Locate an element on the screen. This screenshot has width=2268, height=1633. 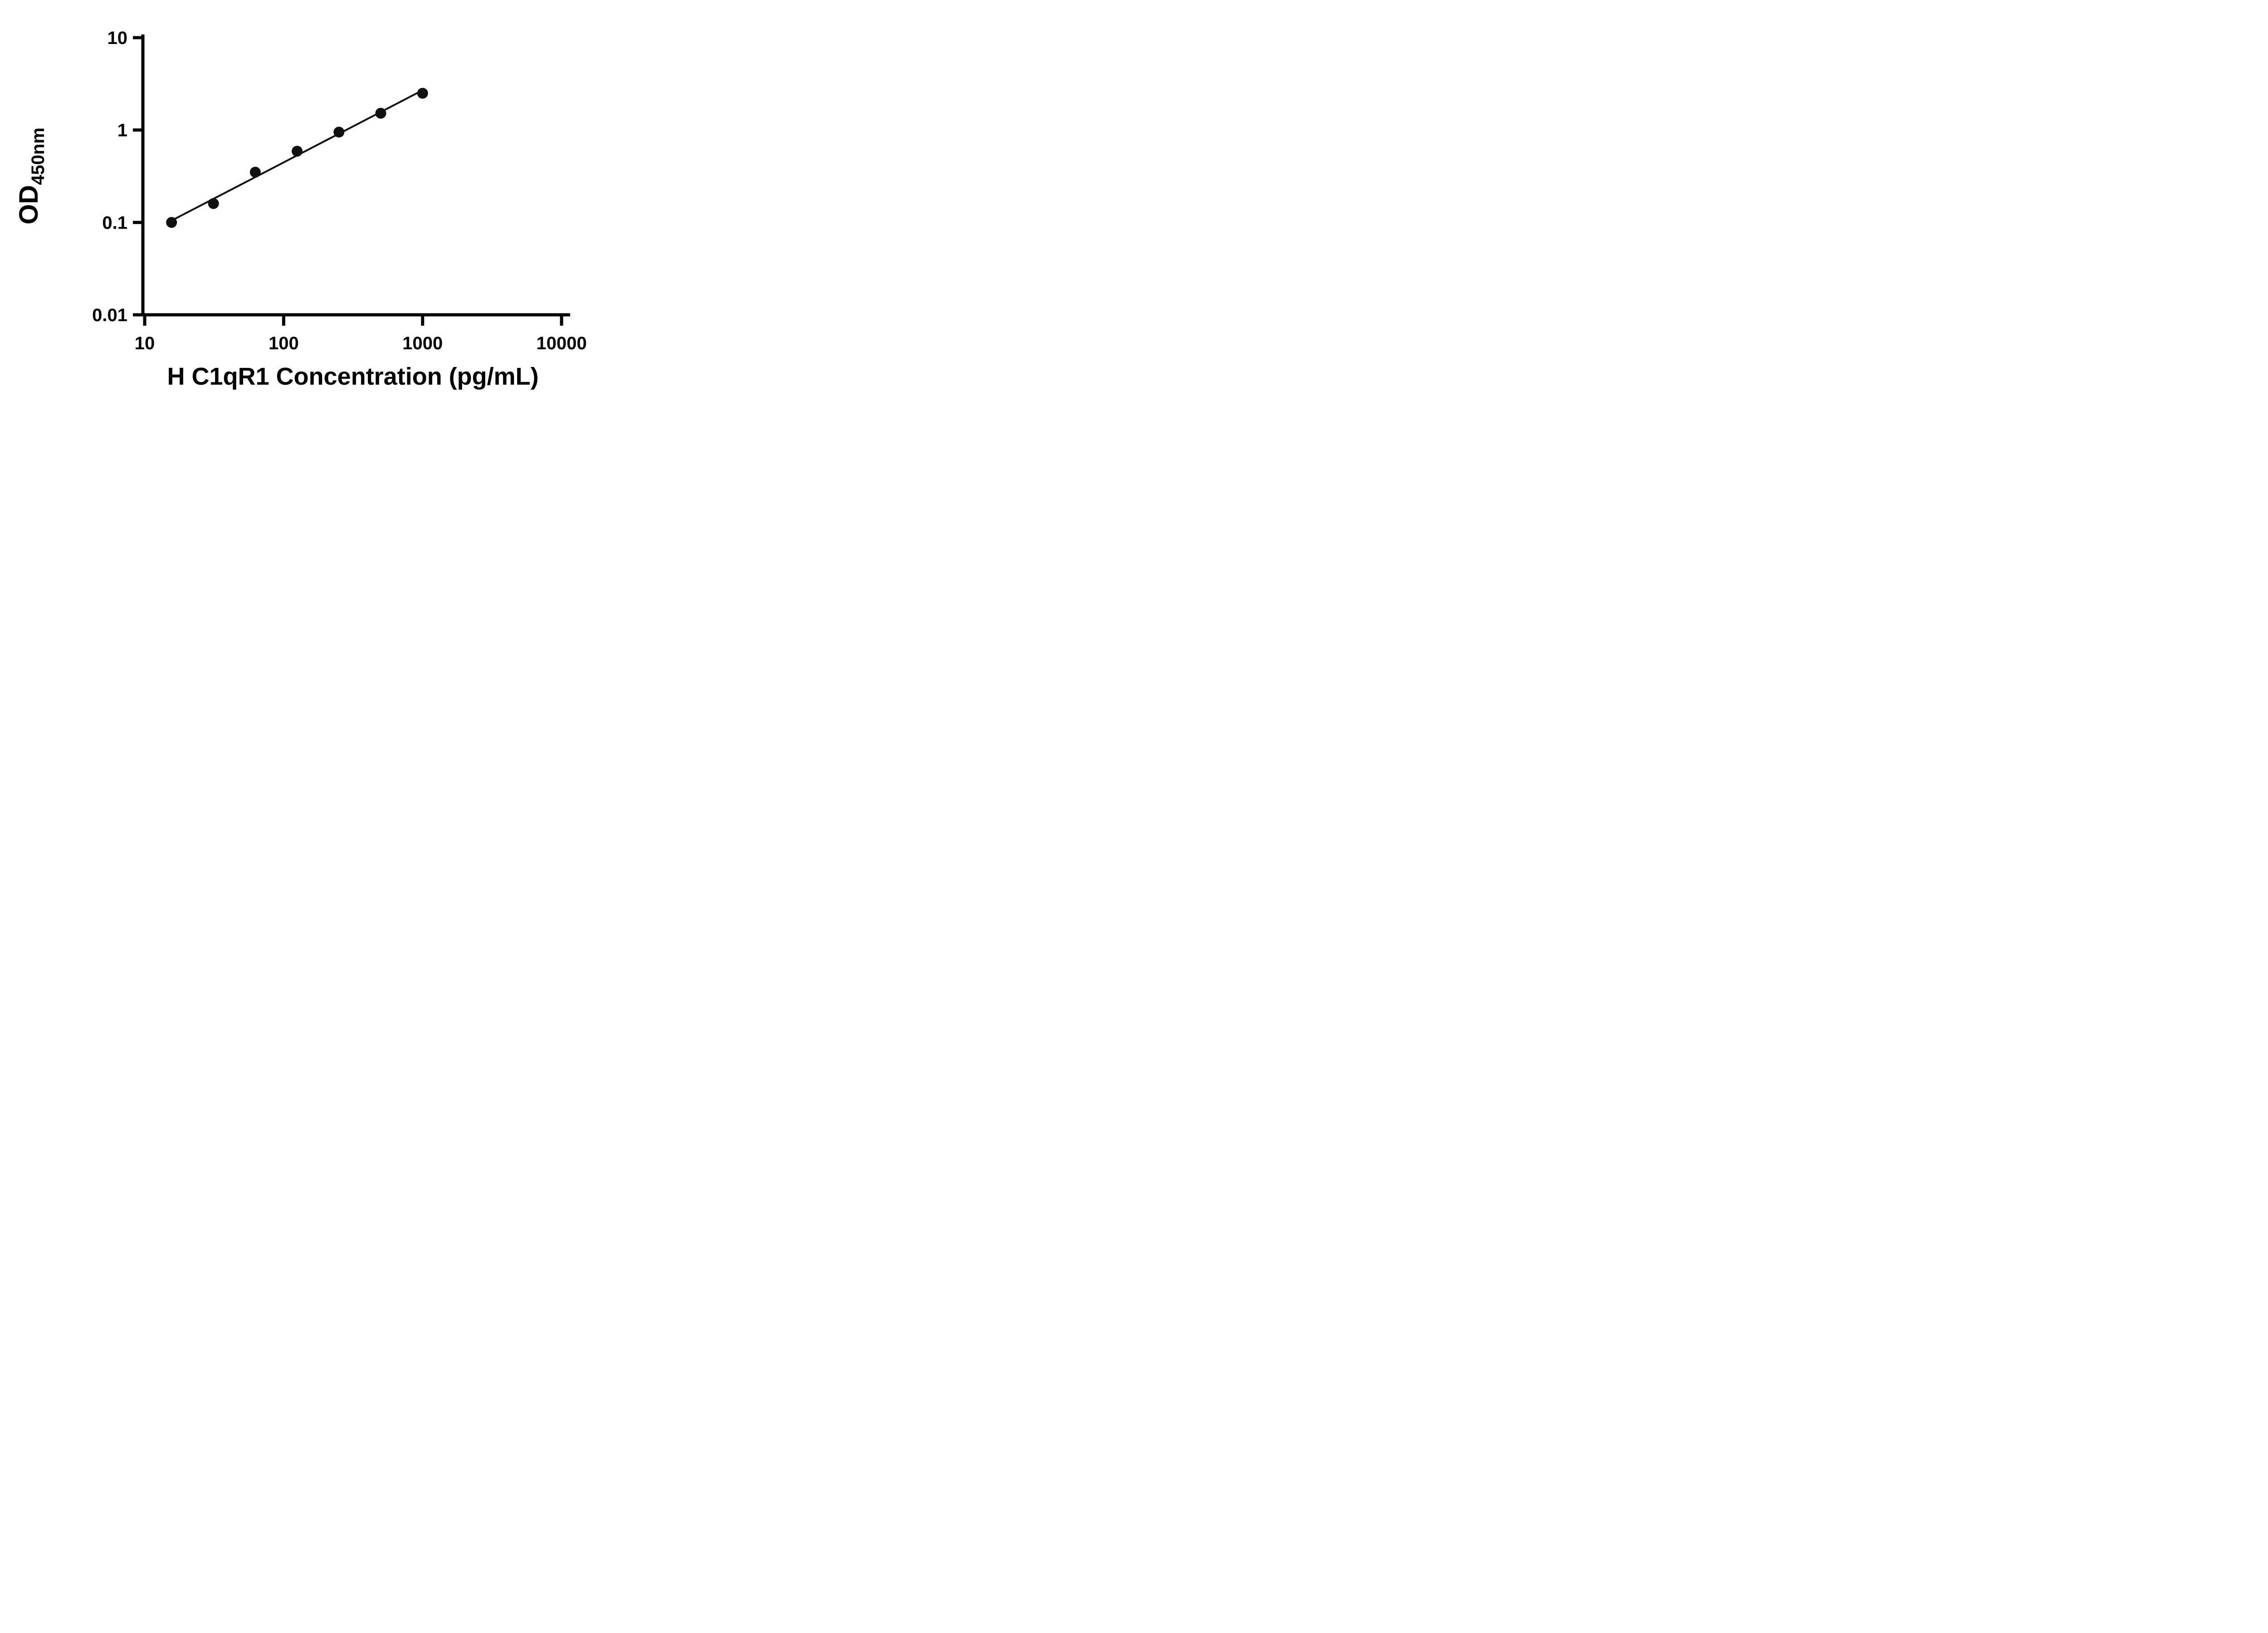
y-axis-title-sub: 450nm is located at coordinates (38, 156).